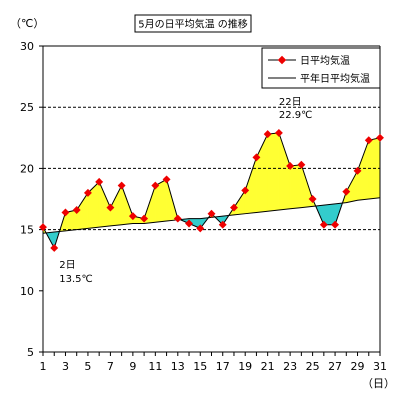  What do you see at coordinates (27, 168) in the screenshot?
I see `y-tick-label-20: 20` at bounding box center [27, 168].